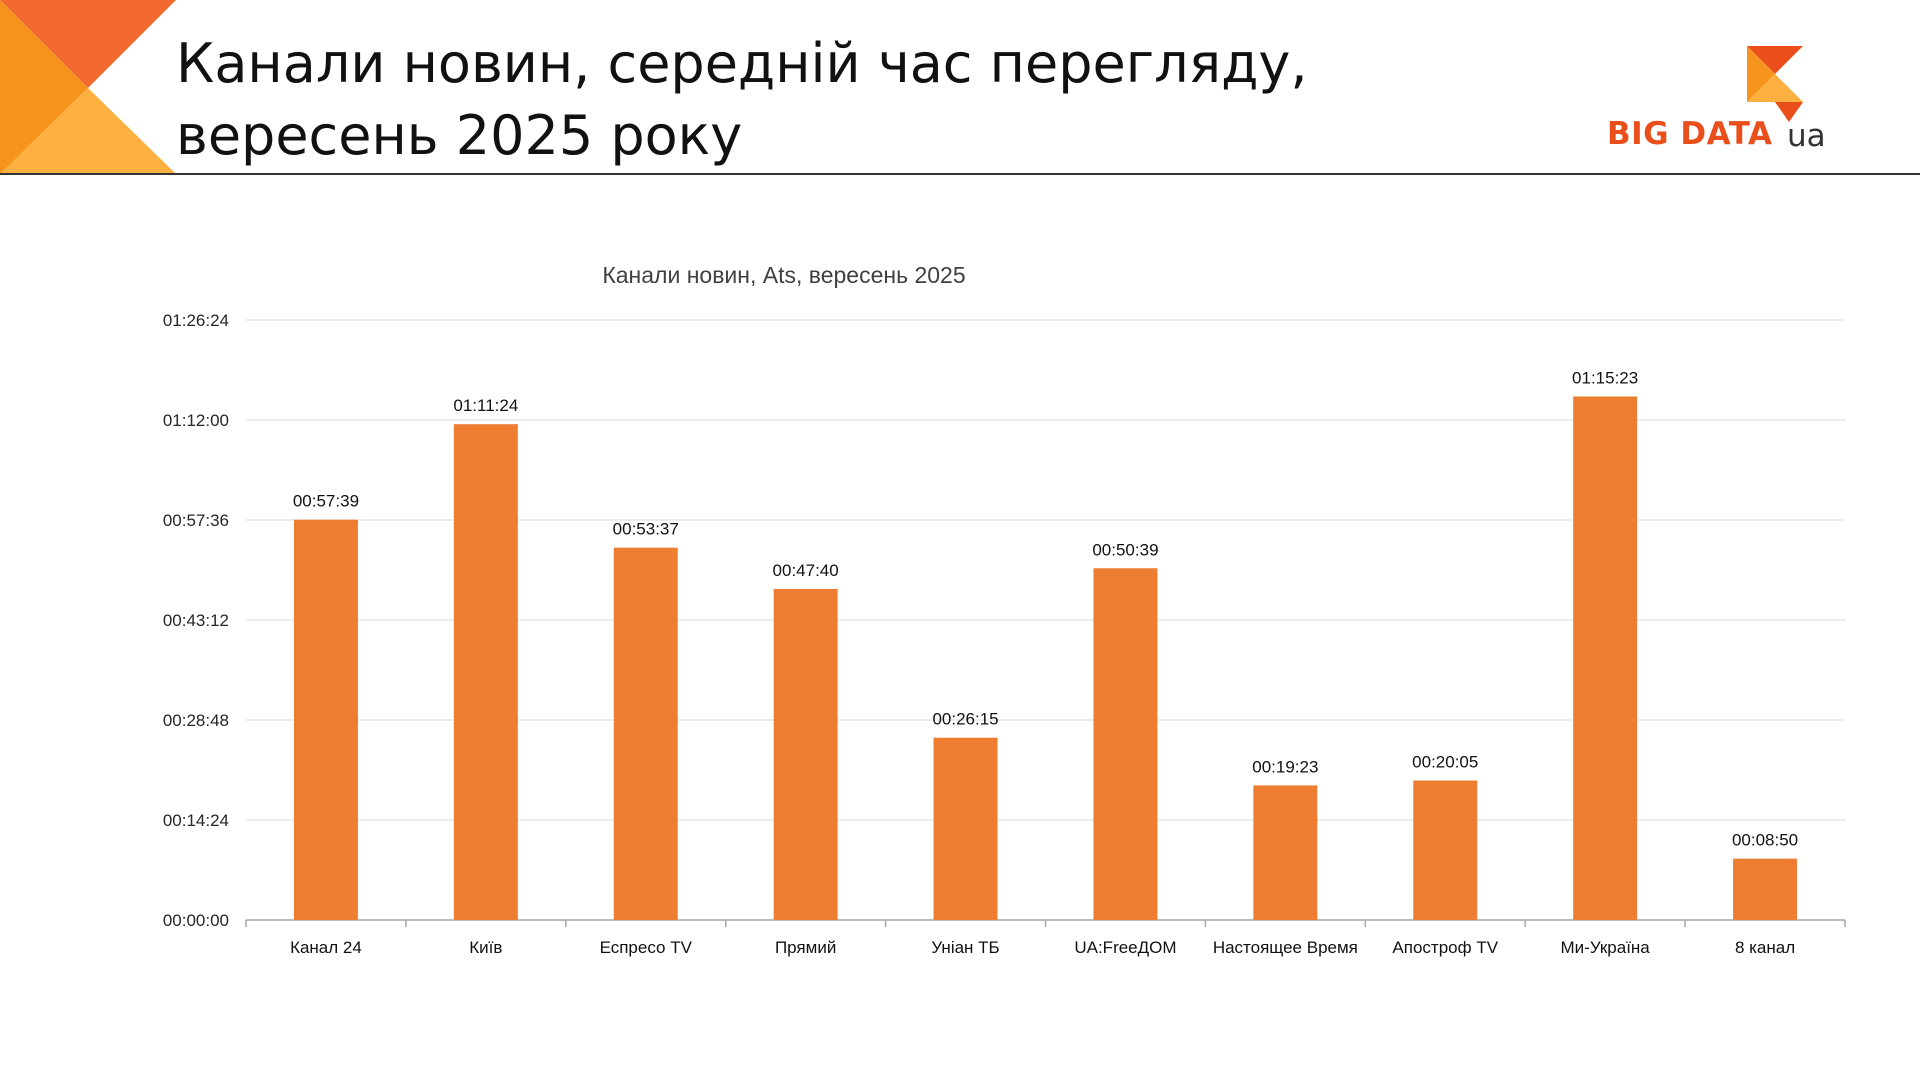 The height and width of the screenshot is (1080, 1920). I want to click on x-tick-label: Канал 24, so click(326, 947).